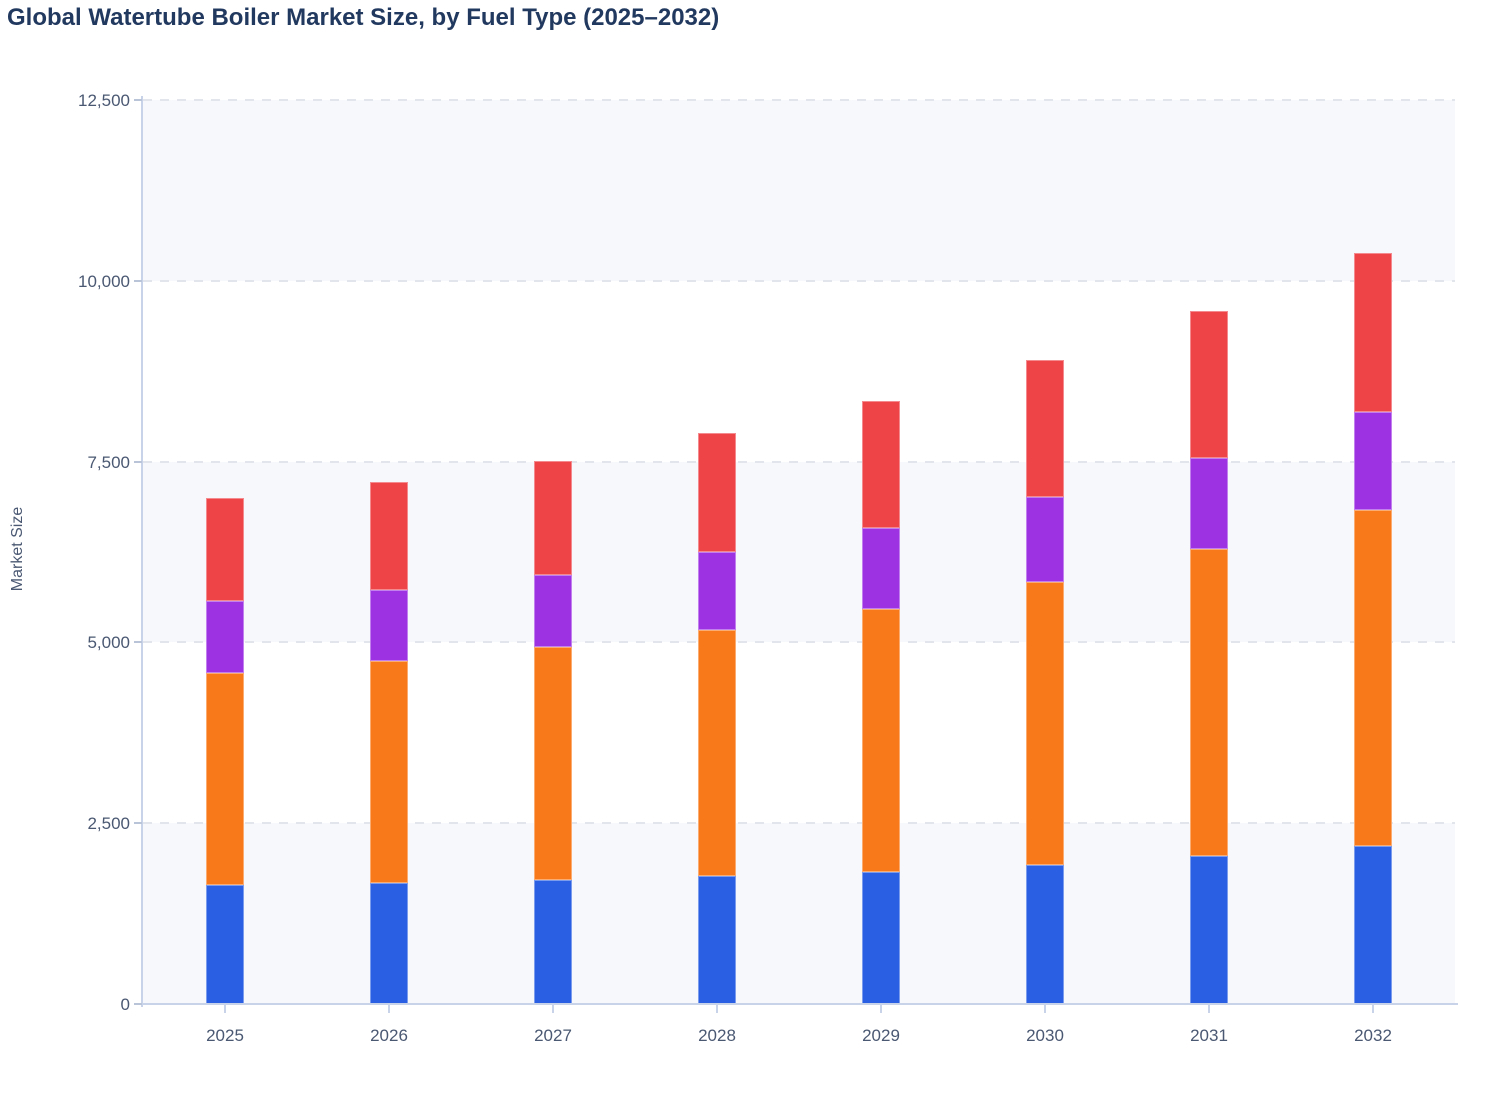 The width and height of the screenshot is (1508, 1120). What do you see at coordinates (1045, 1035) in the screenshot?
I see `x-tick-label-2030: 2030` at bounding box center [1045, 1035].